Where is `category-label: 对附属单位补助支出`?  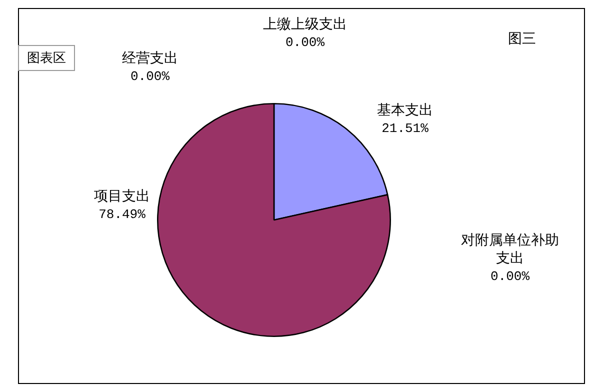 category-label: 对附属单位补助支出 is located at coordinates (510, 249).